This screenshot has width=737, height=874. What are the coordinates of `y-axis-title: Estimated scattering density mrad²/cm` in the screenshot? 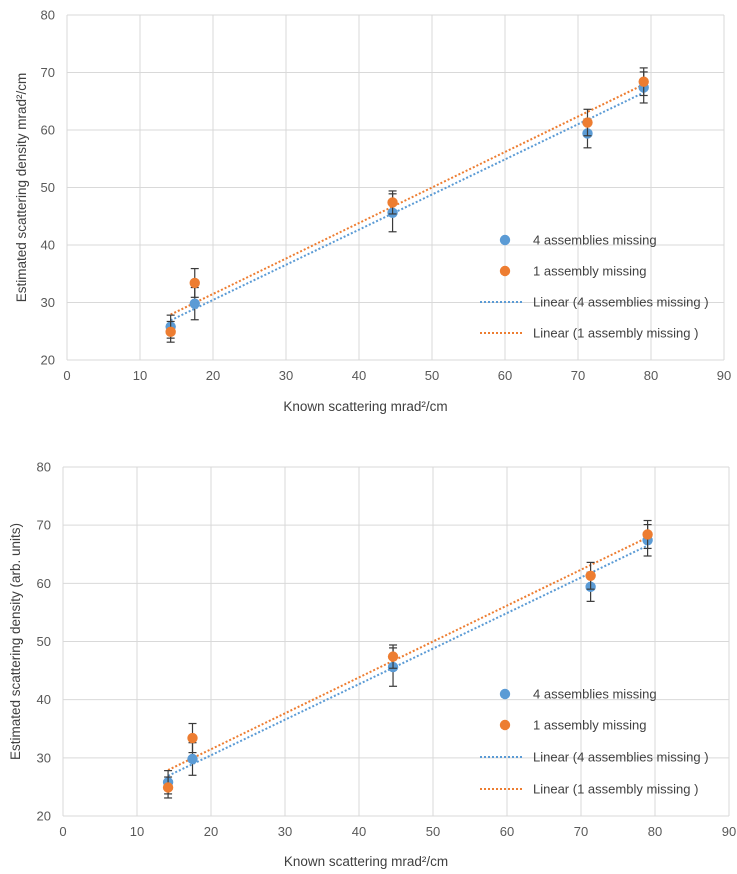 It's located at (21, 188).